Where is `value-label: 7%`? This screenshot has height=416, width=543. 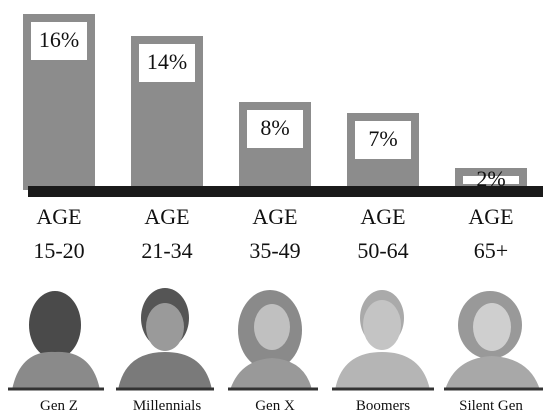 value-label: 7% is located at coordinates (382, 138).